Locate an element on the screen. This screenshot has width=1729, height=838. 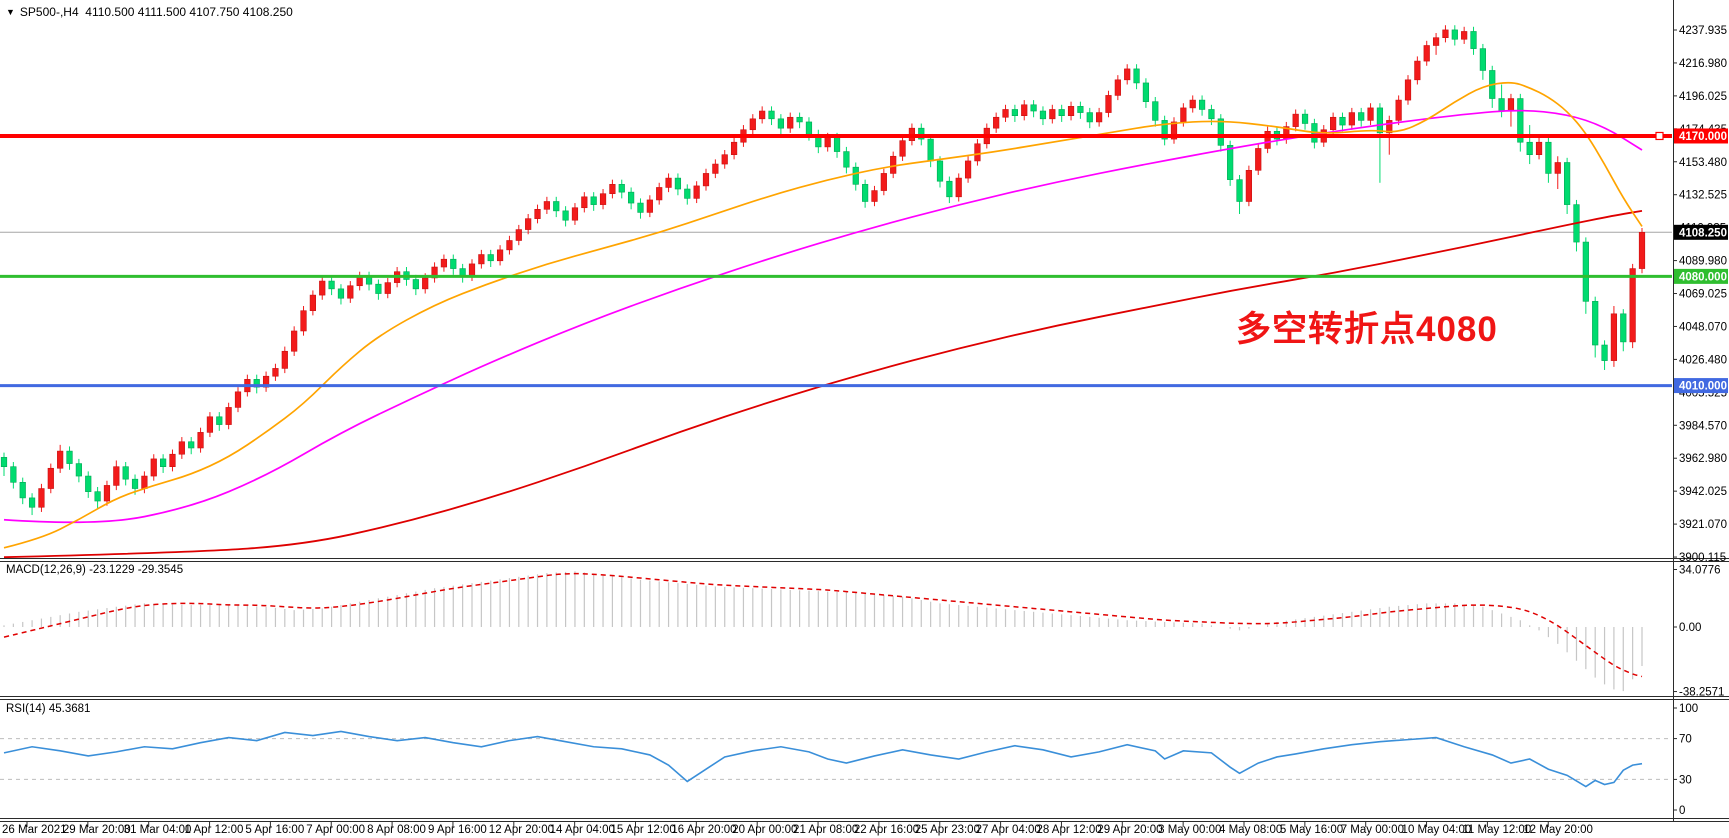
macd-tick-label: -38.2571 is located at coordinates (1701, 693).